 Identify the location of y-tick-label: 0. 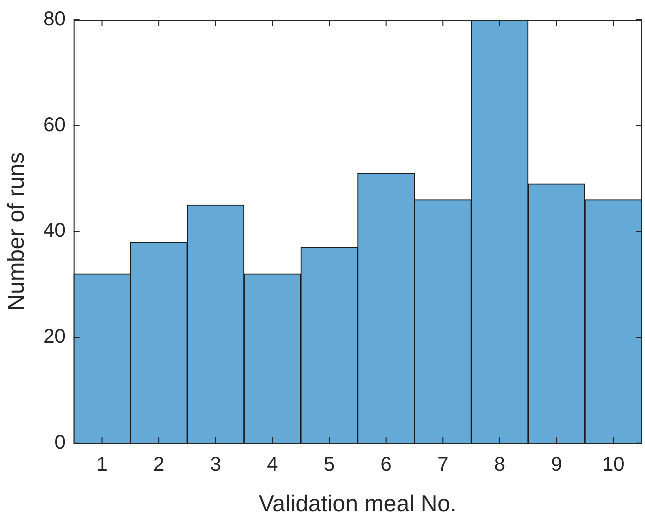
(60, 443).